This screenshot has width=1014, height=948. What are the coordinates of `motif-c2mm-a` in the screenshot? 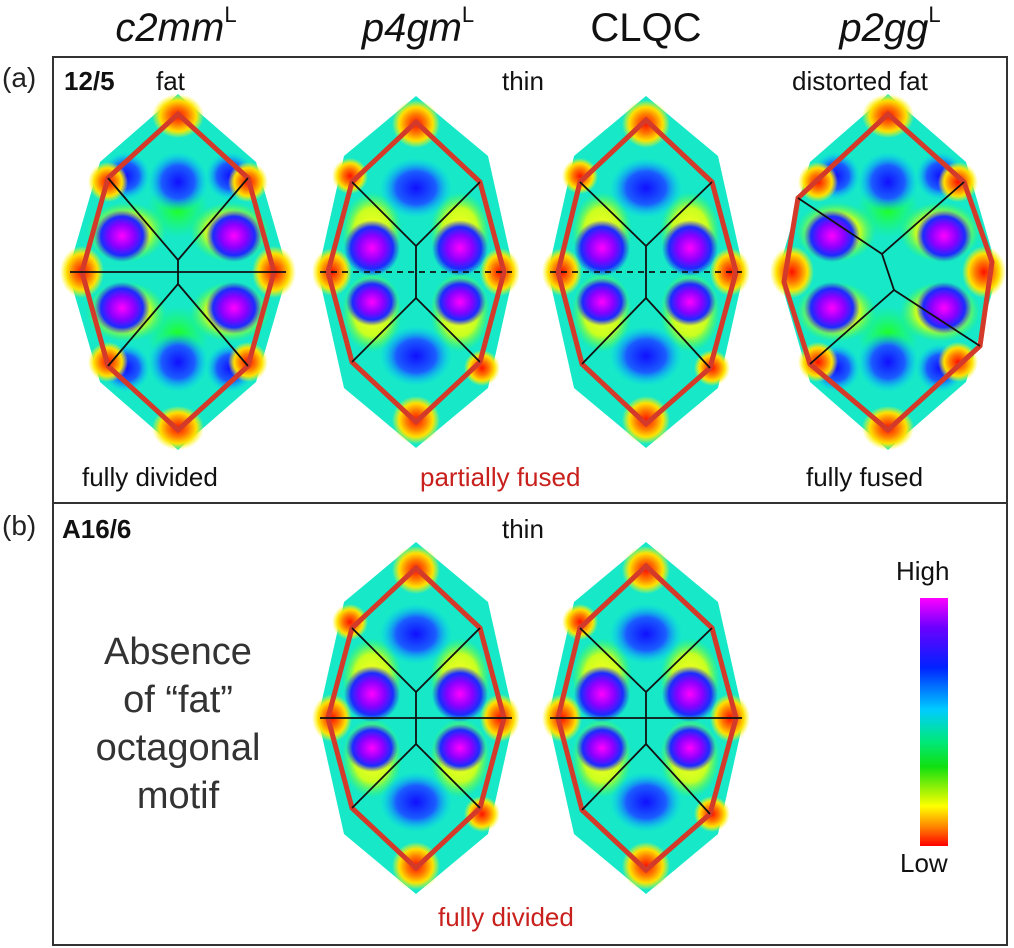 It's located at (178, 272).